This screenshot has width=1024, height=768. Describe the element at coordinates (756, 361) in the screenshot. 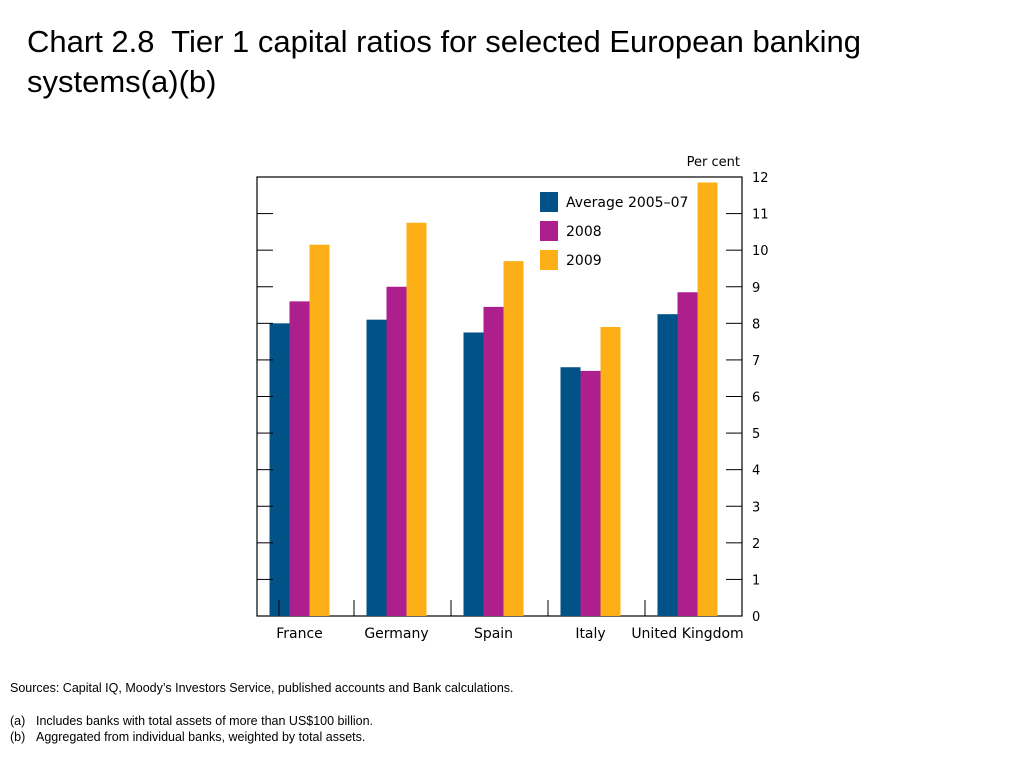

I see `y-tick-label: 7` at that location.